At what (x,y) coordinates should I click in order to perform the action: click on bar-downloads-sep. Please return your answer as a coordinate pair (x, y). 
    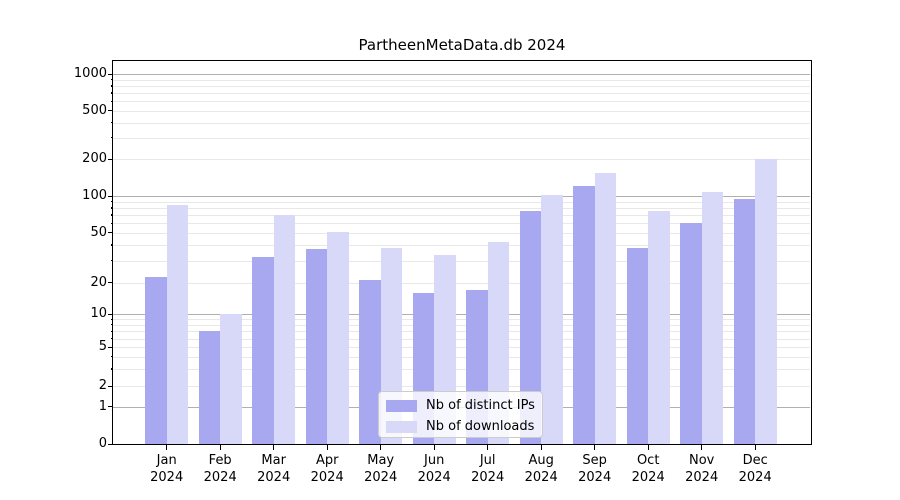
    Looking at the image, I should click on (605, 308).